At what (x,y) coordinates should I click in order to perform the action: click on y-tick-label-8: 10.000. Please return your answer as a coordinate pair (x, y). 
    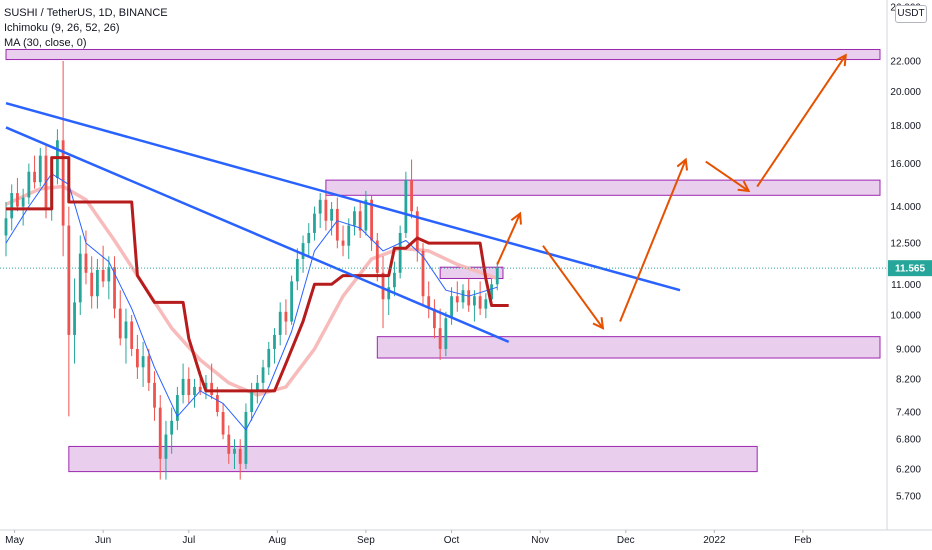
    Looking at the image, I should click on (905, 316).